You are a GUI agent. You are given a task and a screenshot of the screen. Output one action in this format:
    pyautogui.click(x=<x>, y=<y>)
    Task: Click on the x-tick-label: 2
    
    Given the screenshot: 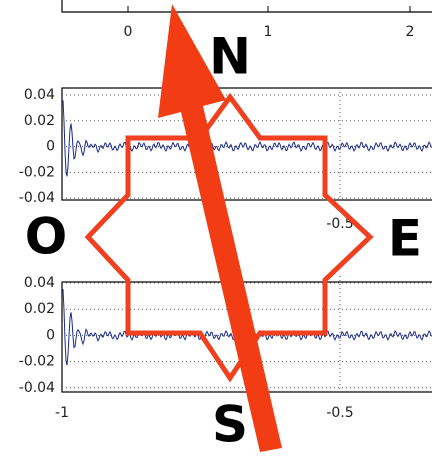 What is the action you would take?
    pyautogui.click(x=410, y=32)
    